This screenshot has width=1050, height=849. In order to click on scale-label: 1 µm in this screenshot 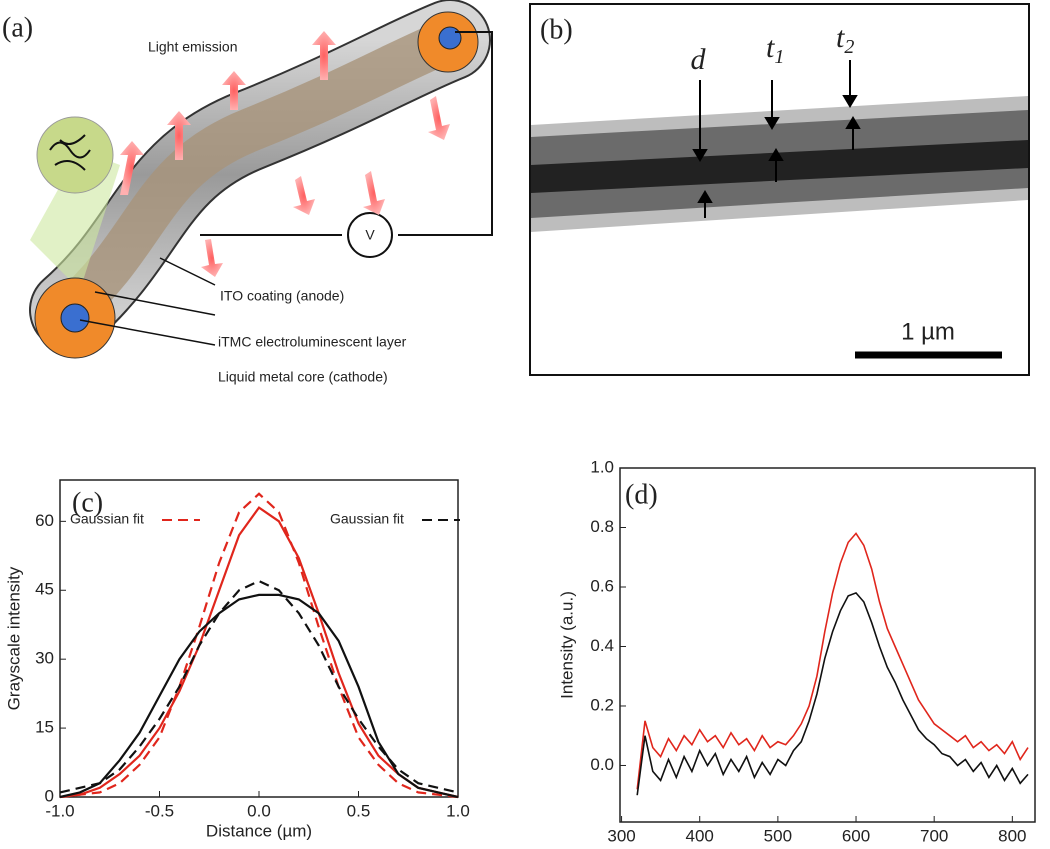, I will do `click(928, 331)`.